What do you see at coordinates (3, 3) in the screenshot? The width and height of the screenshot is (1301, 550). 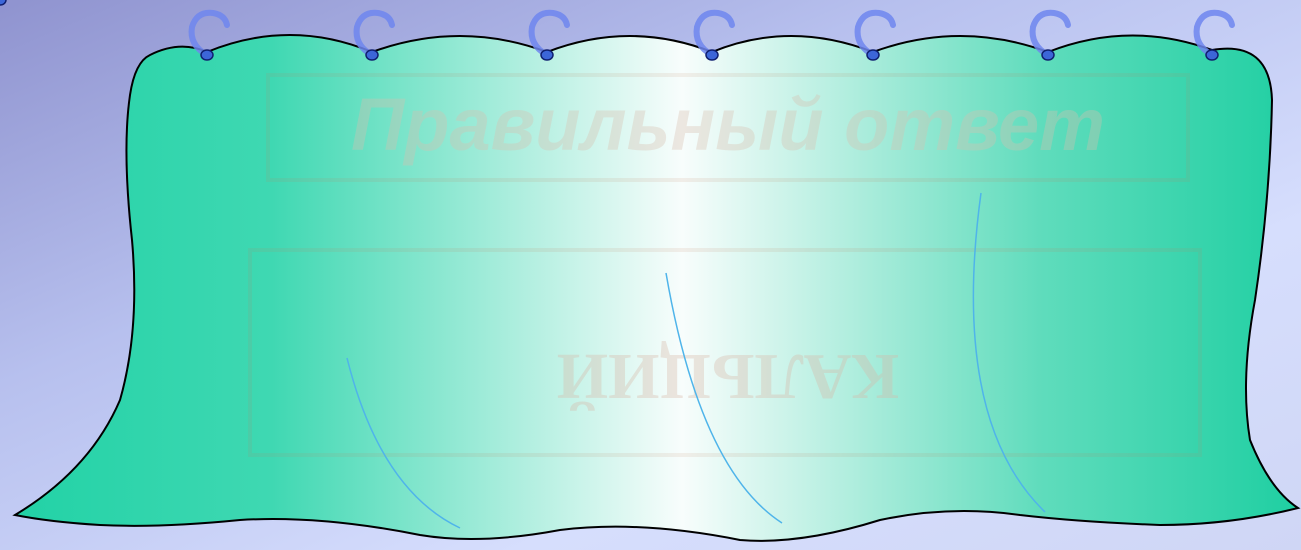 I see `ring` at bounding box center [3, 3].